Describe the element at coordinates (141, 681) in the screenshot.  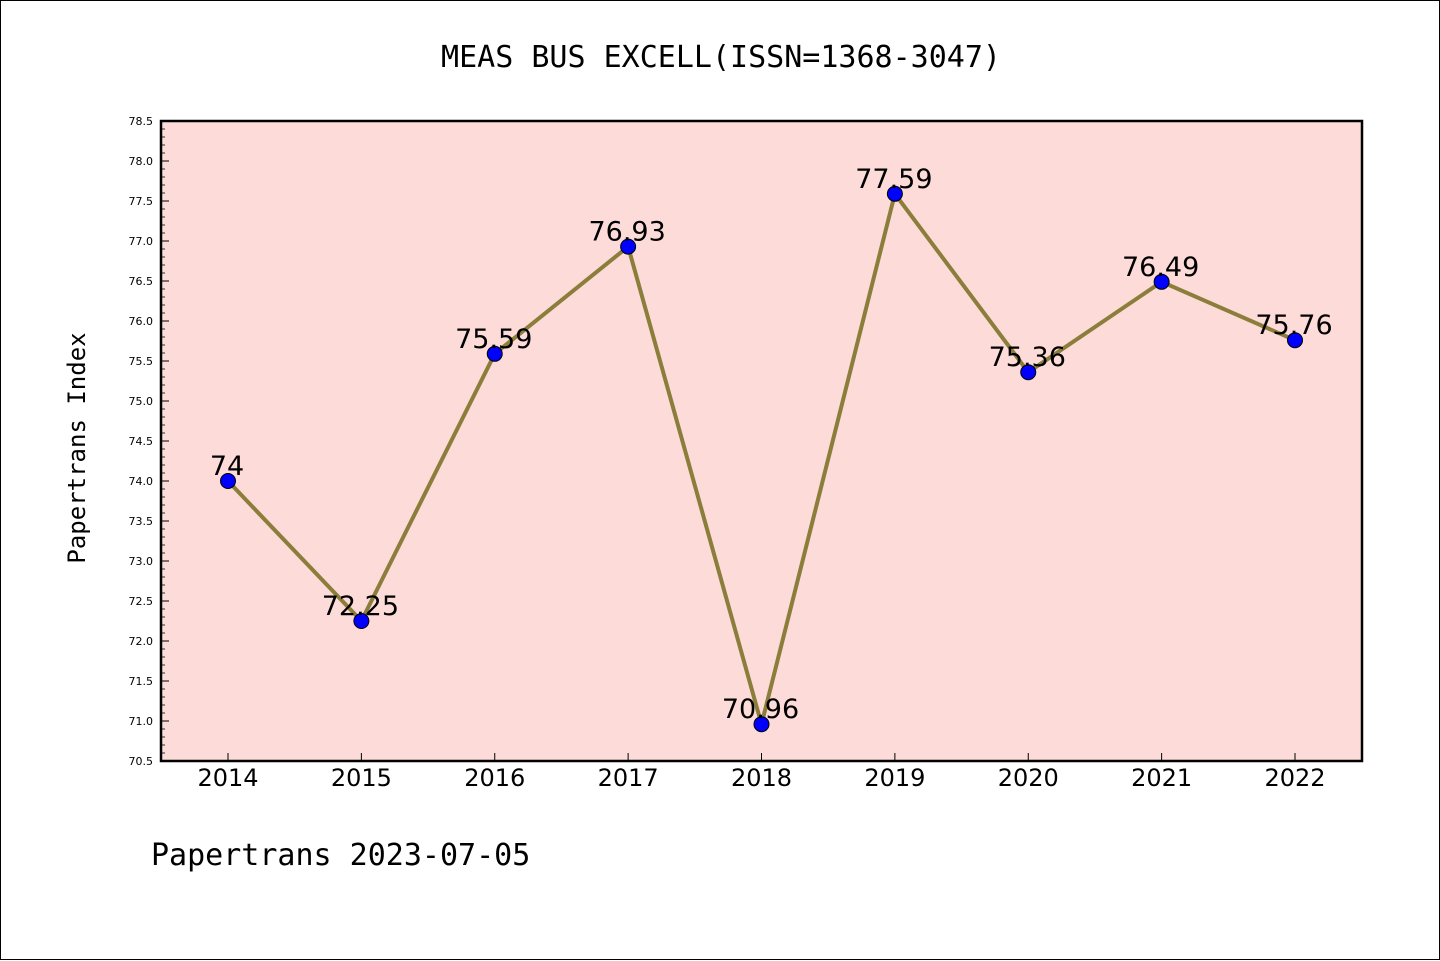
I see `y-tick-label: 71.5` at that location.